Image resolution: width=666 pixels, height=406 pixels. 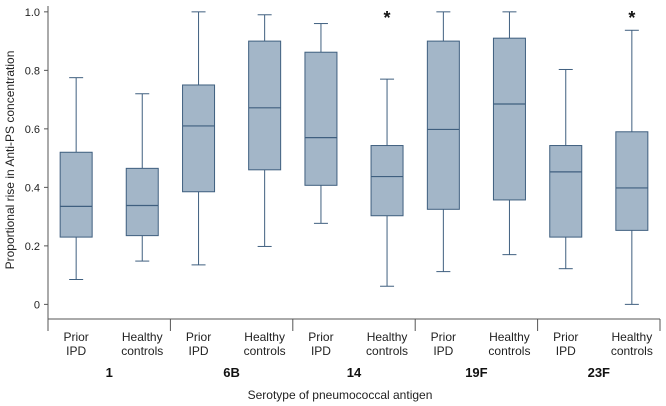 I want to click on x-axis-title: Serotype of pneumococcal antigen, so click(x=340, y=395).